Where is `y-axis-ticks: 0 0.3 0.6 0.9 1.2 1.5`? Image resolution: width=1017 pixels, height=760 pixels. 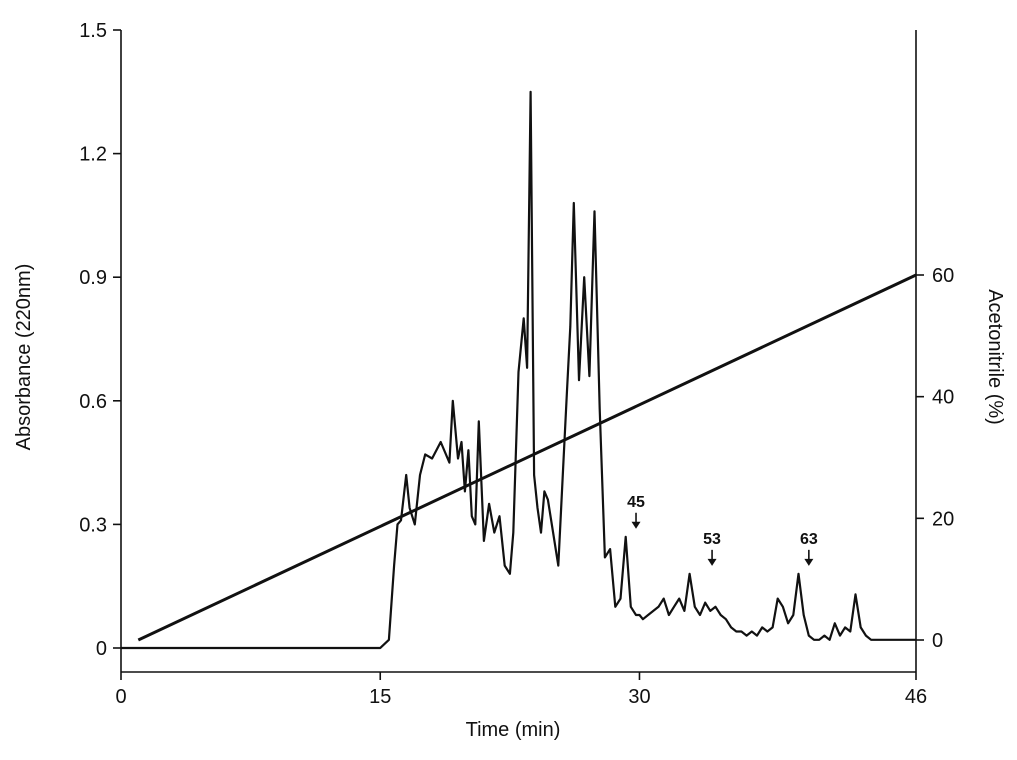 y-axis-ticks: 0 0.3 0.6 0.9 1.2 1.5 is located at coordinates (100, 340).